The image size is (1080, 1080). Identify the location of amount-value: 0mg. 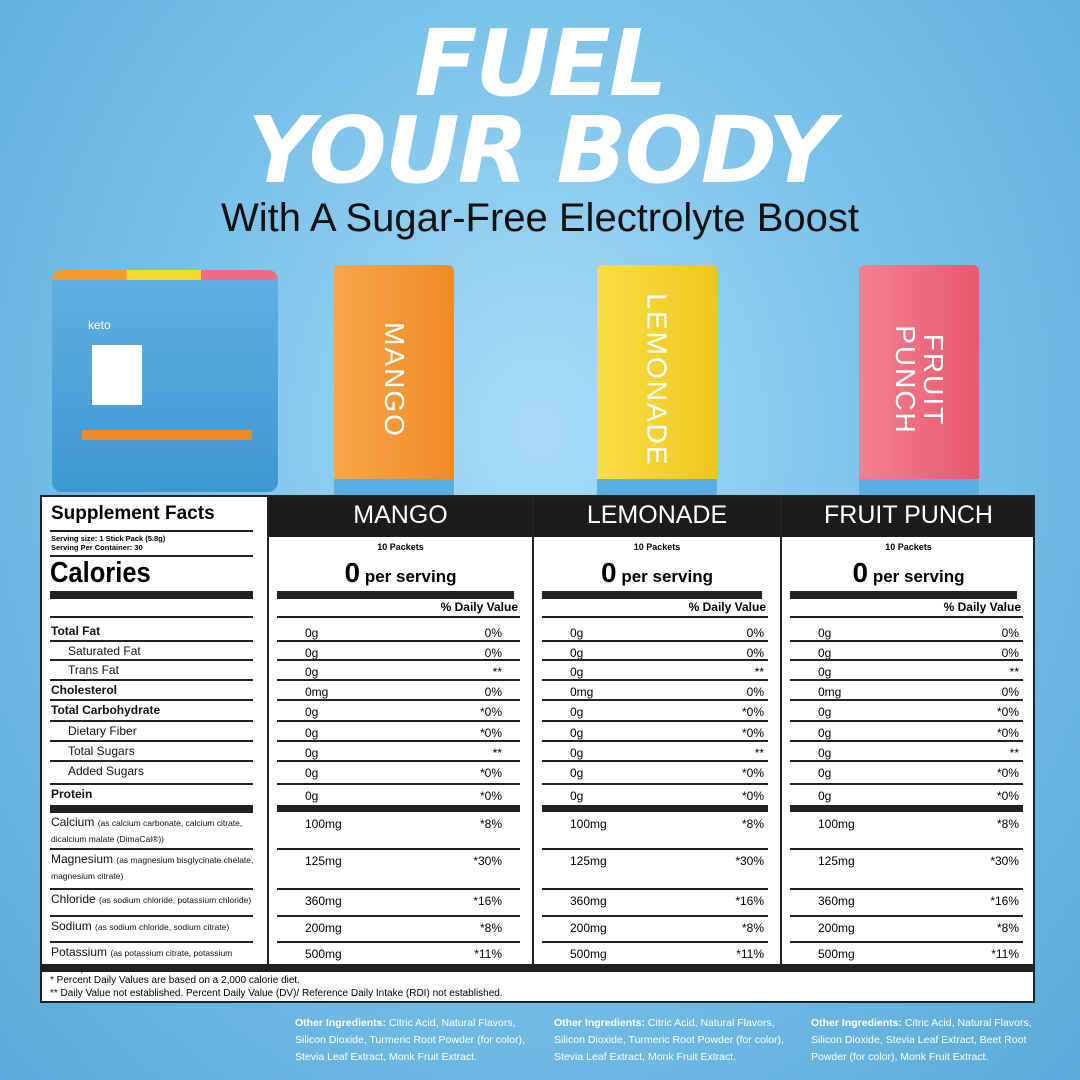
(317, 692).